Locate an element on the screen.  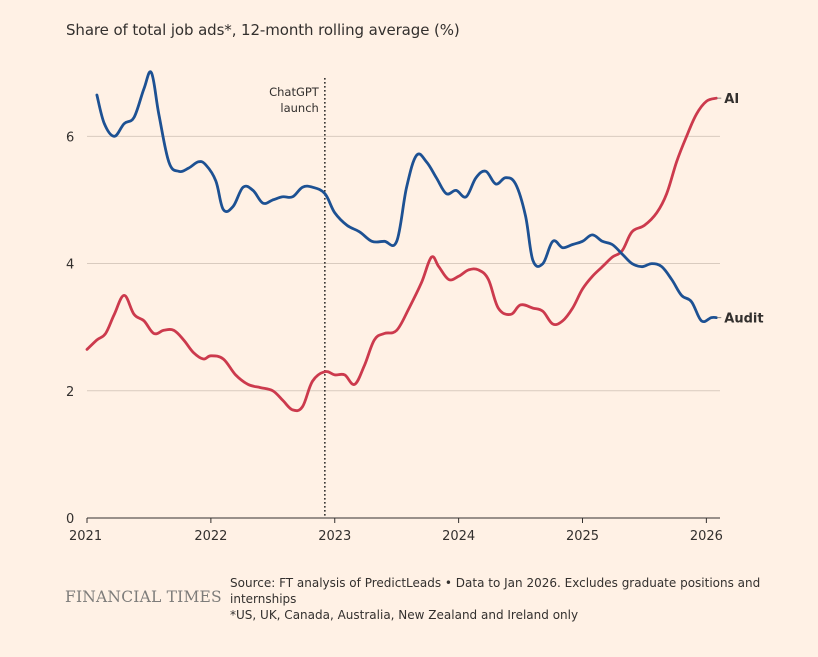
series-label-audit: Audit is located at coordinates (743, 319).